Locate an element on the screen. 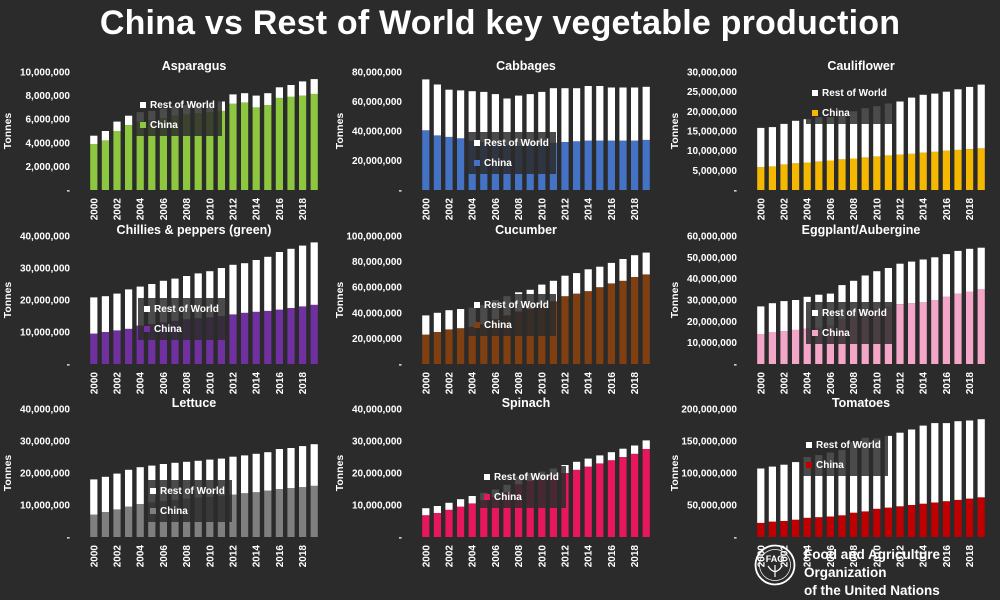 The image size is (1000, 600). x-tick-label: 2008 is located at coordinates (854, 383).